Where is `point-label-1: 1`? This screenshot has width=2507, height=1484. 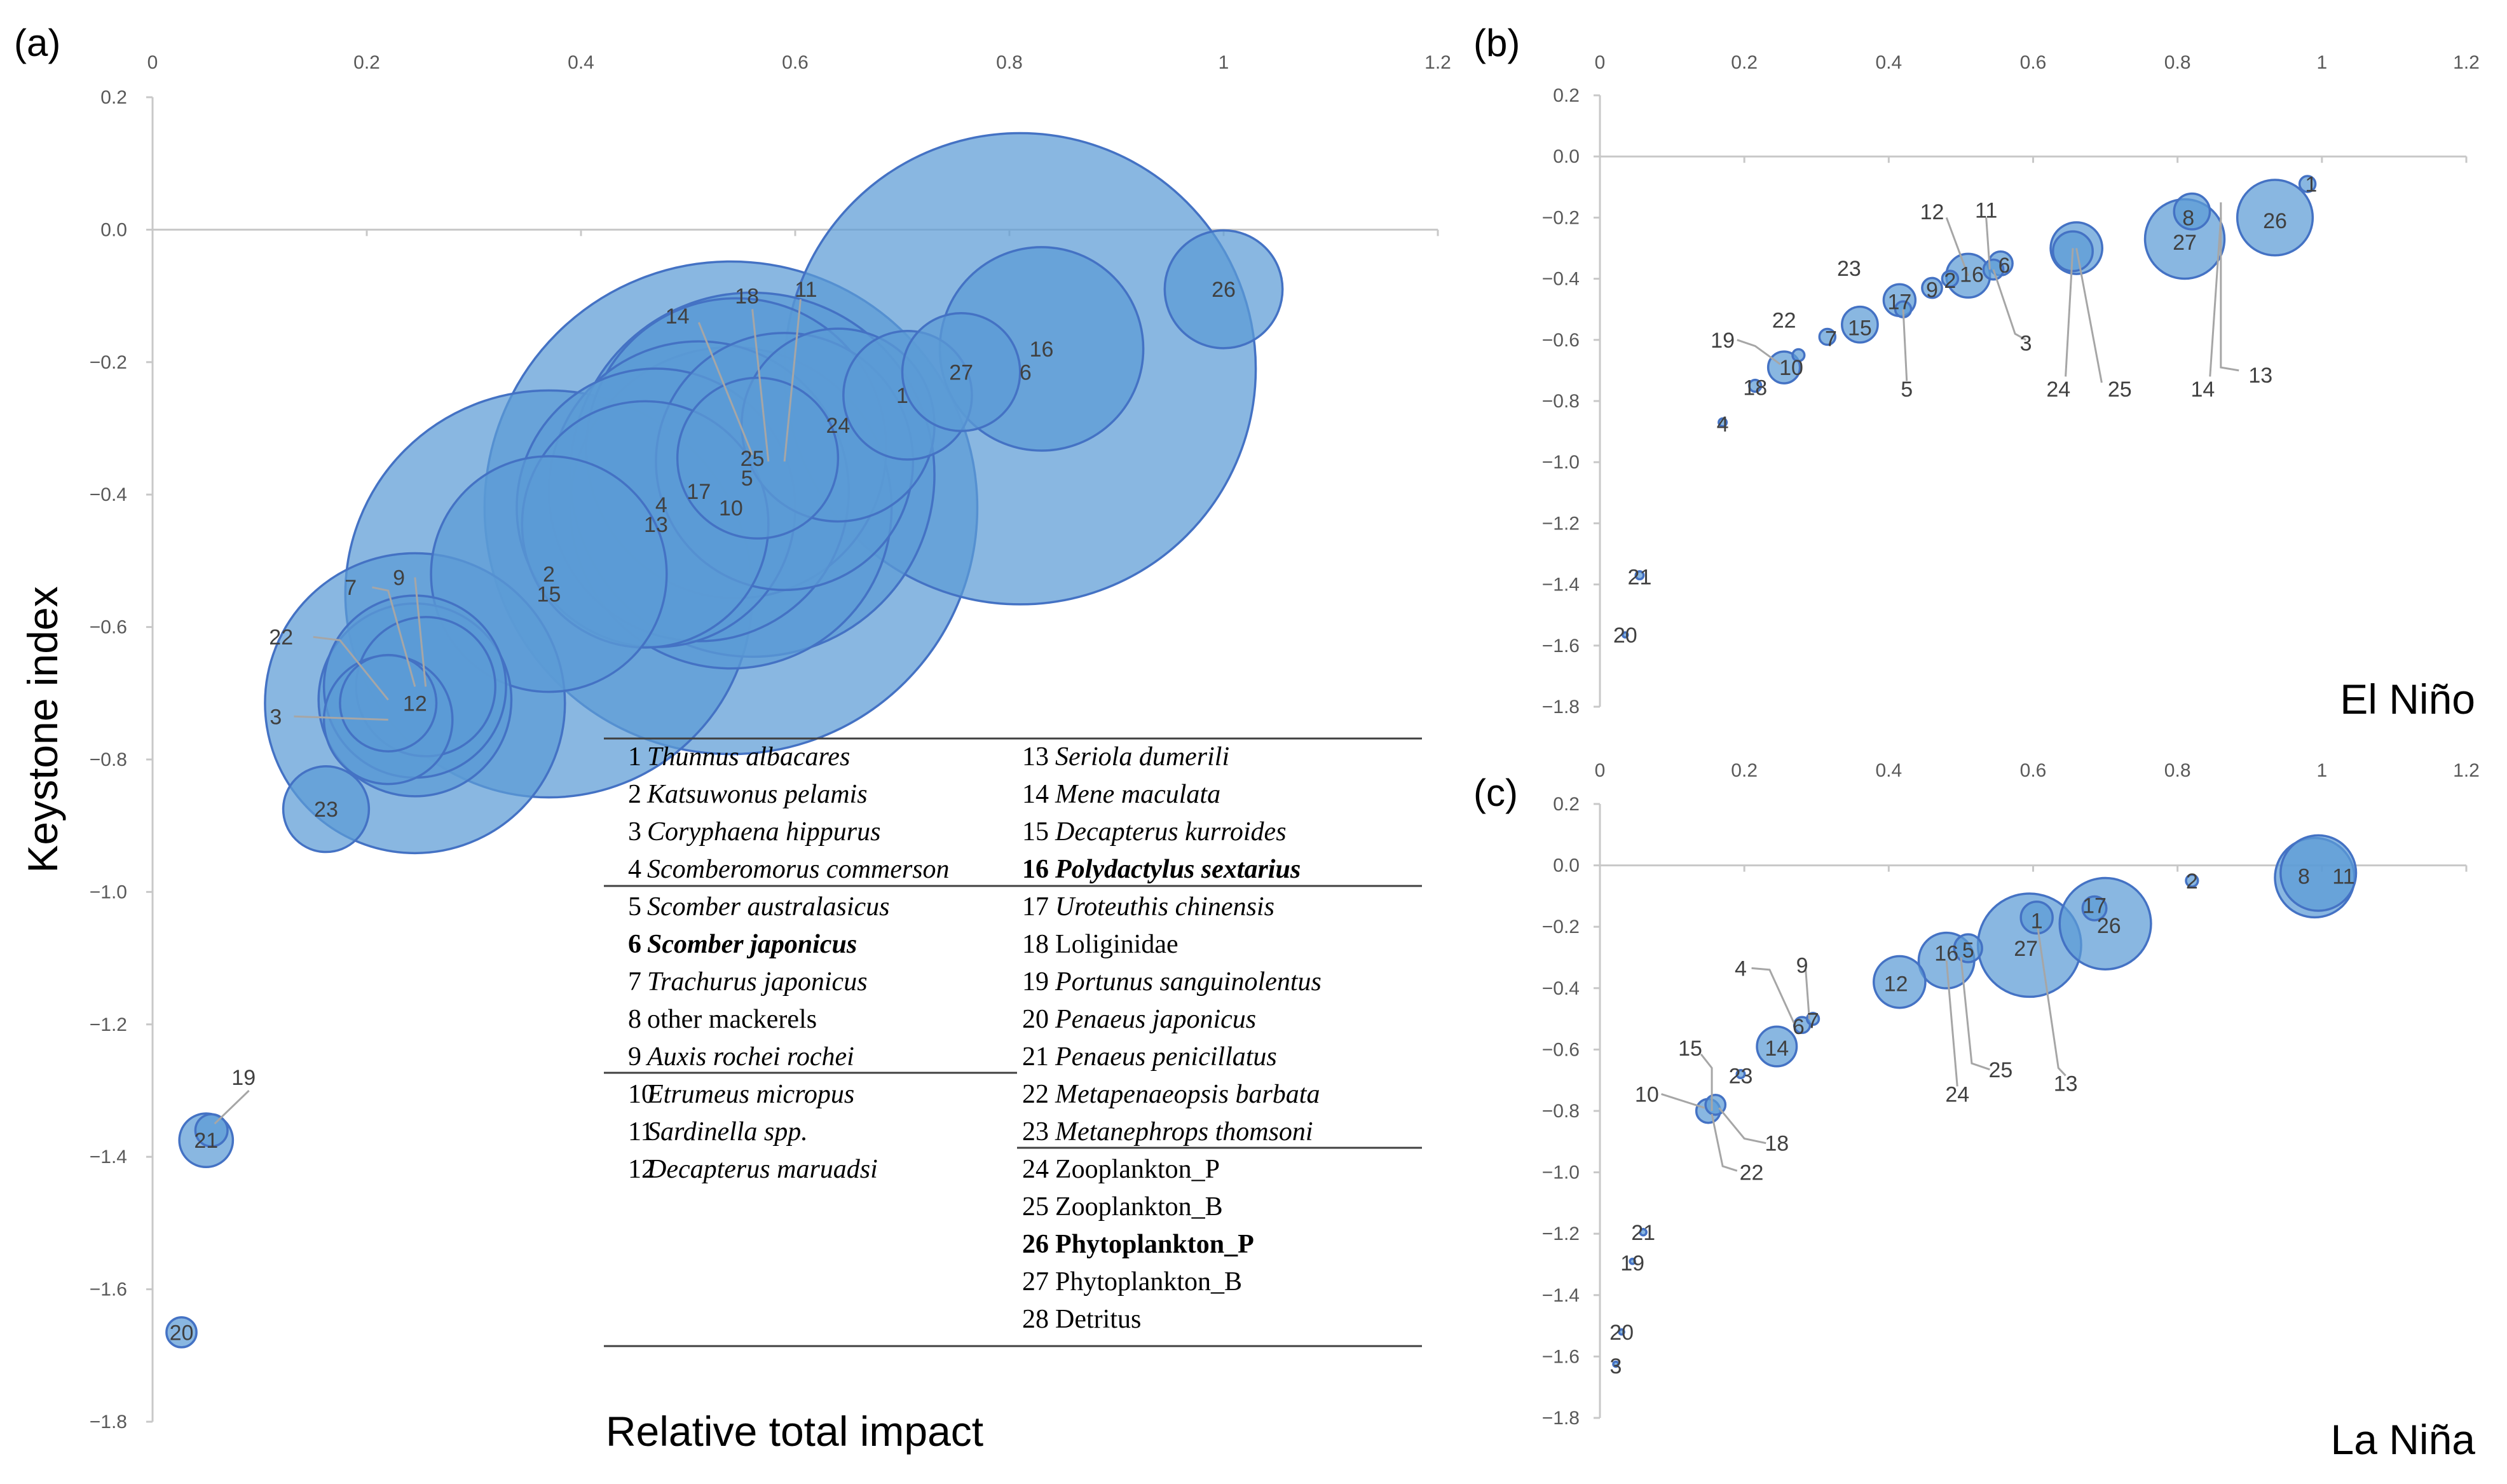
point-label-1: 1 is located at coordinates (2037, 922).